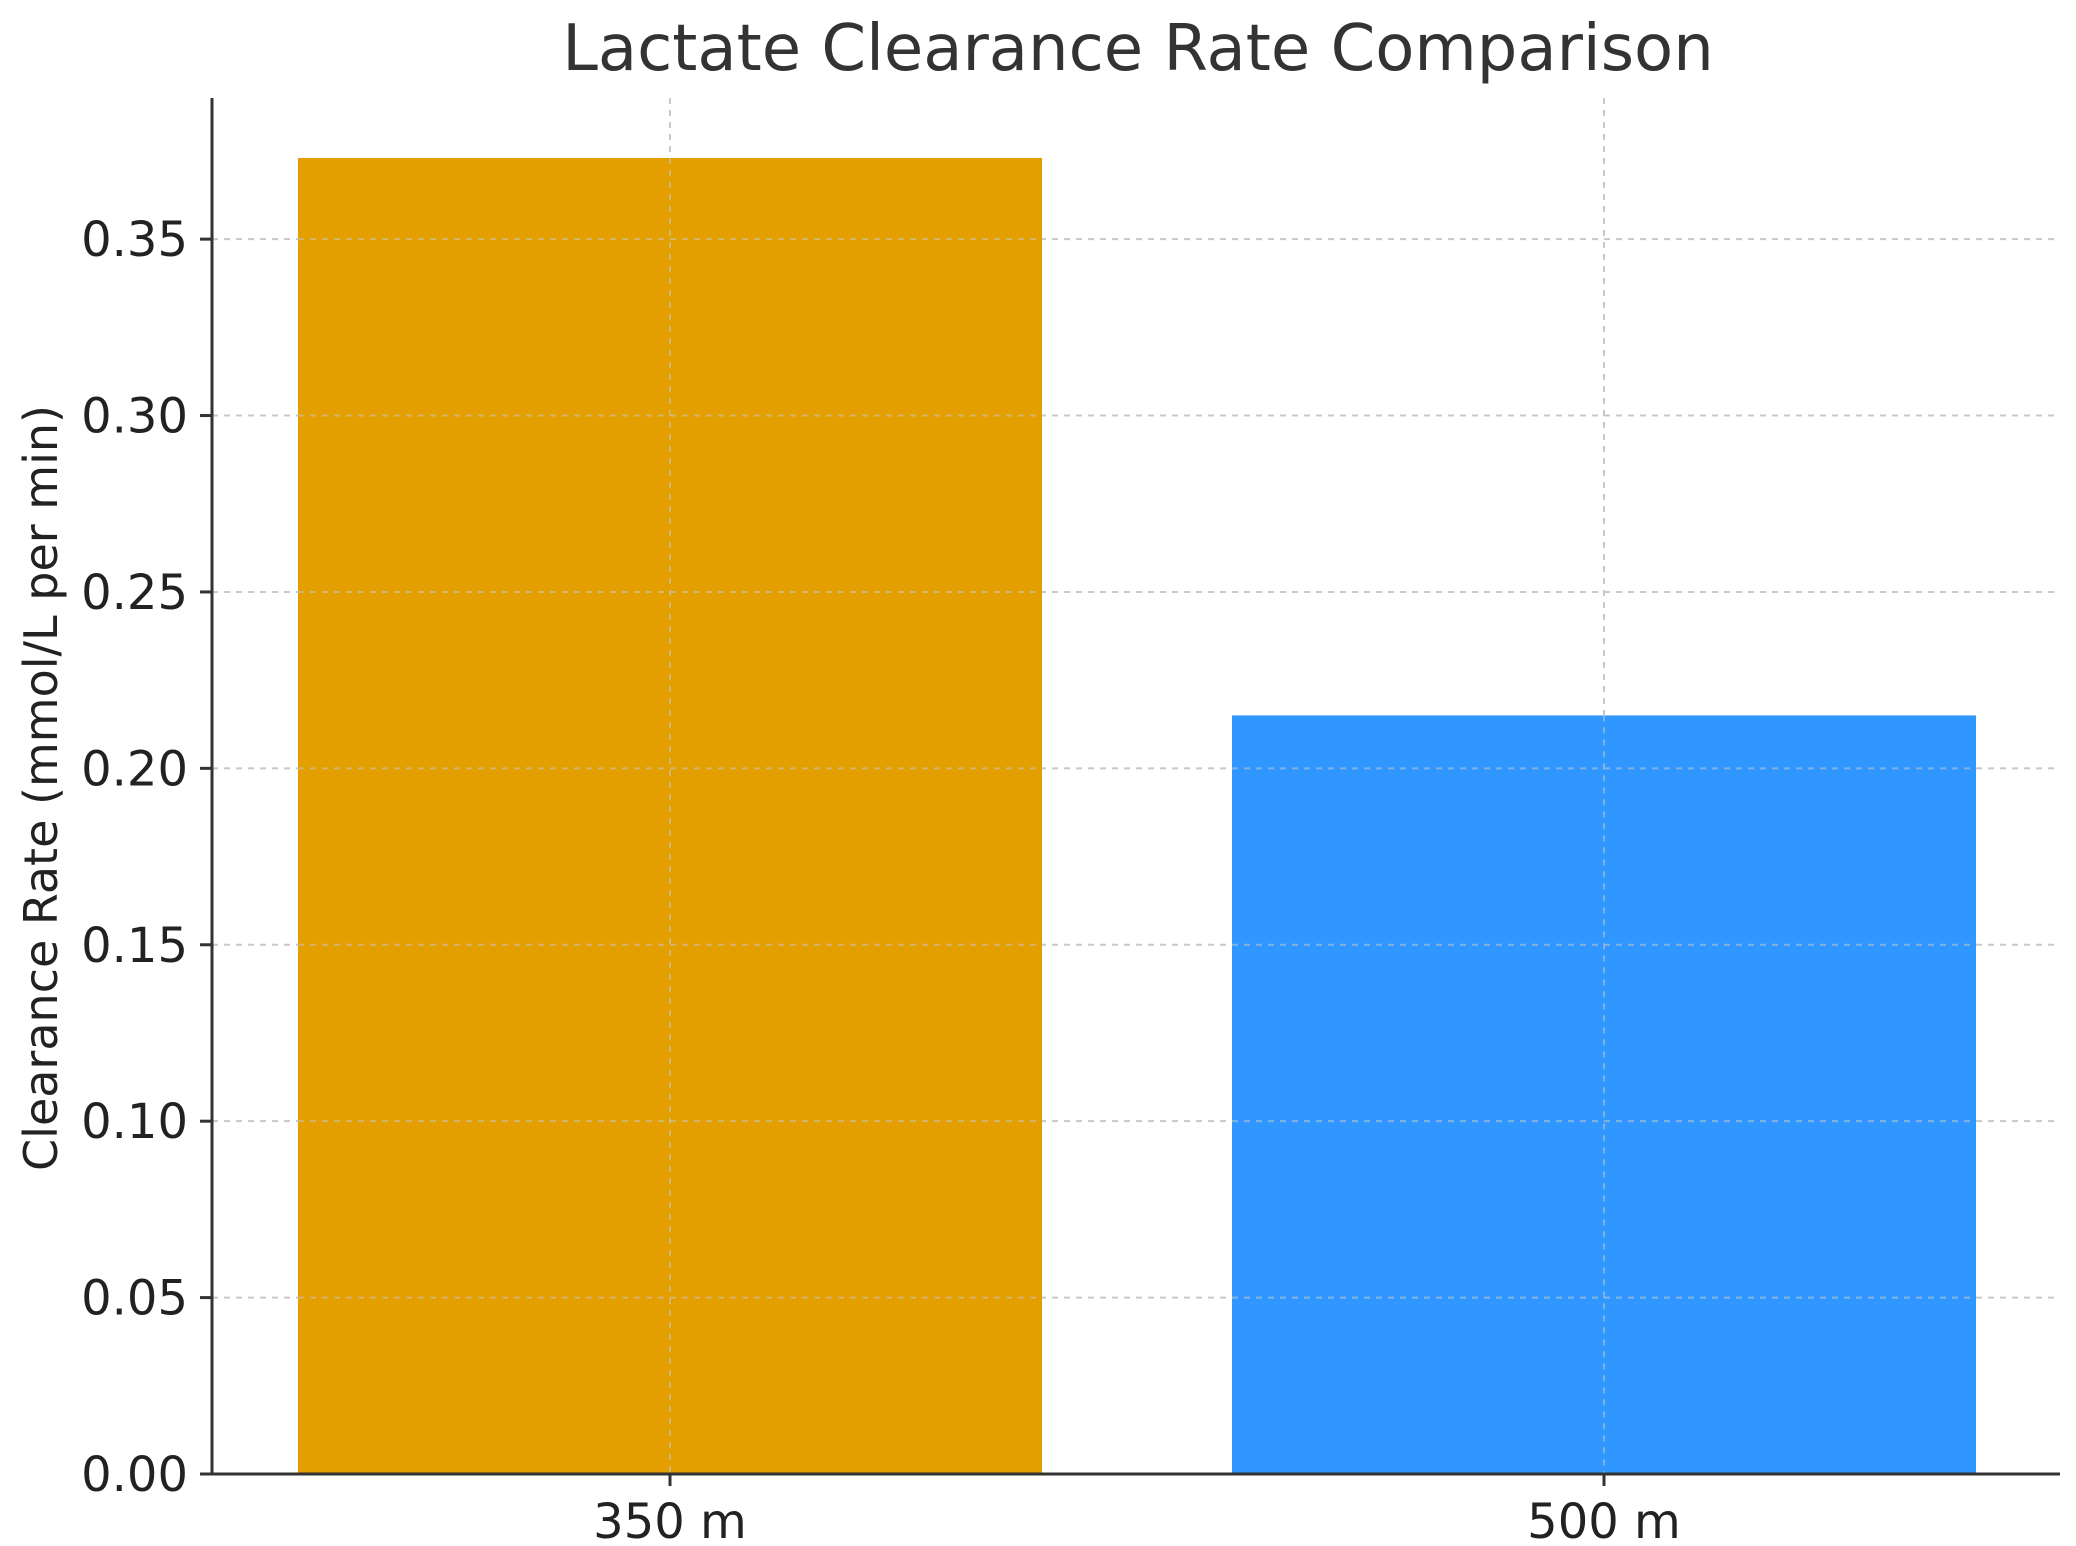  What do you see at coordinates (134, 1122) in the screenshot?
I see `y-tick-label: 0.10` at bounding box center [134, 1122].